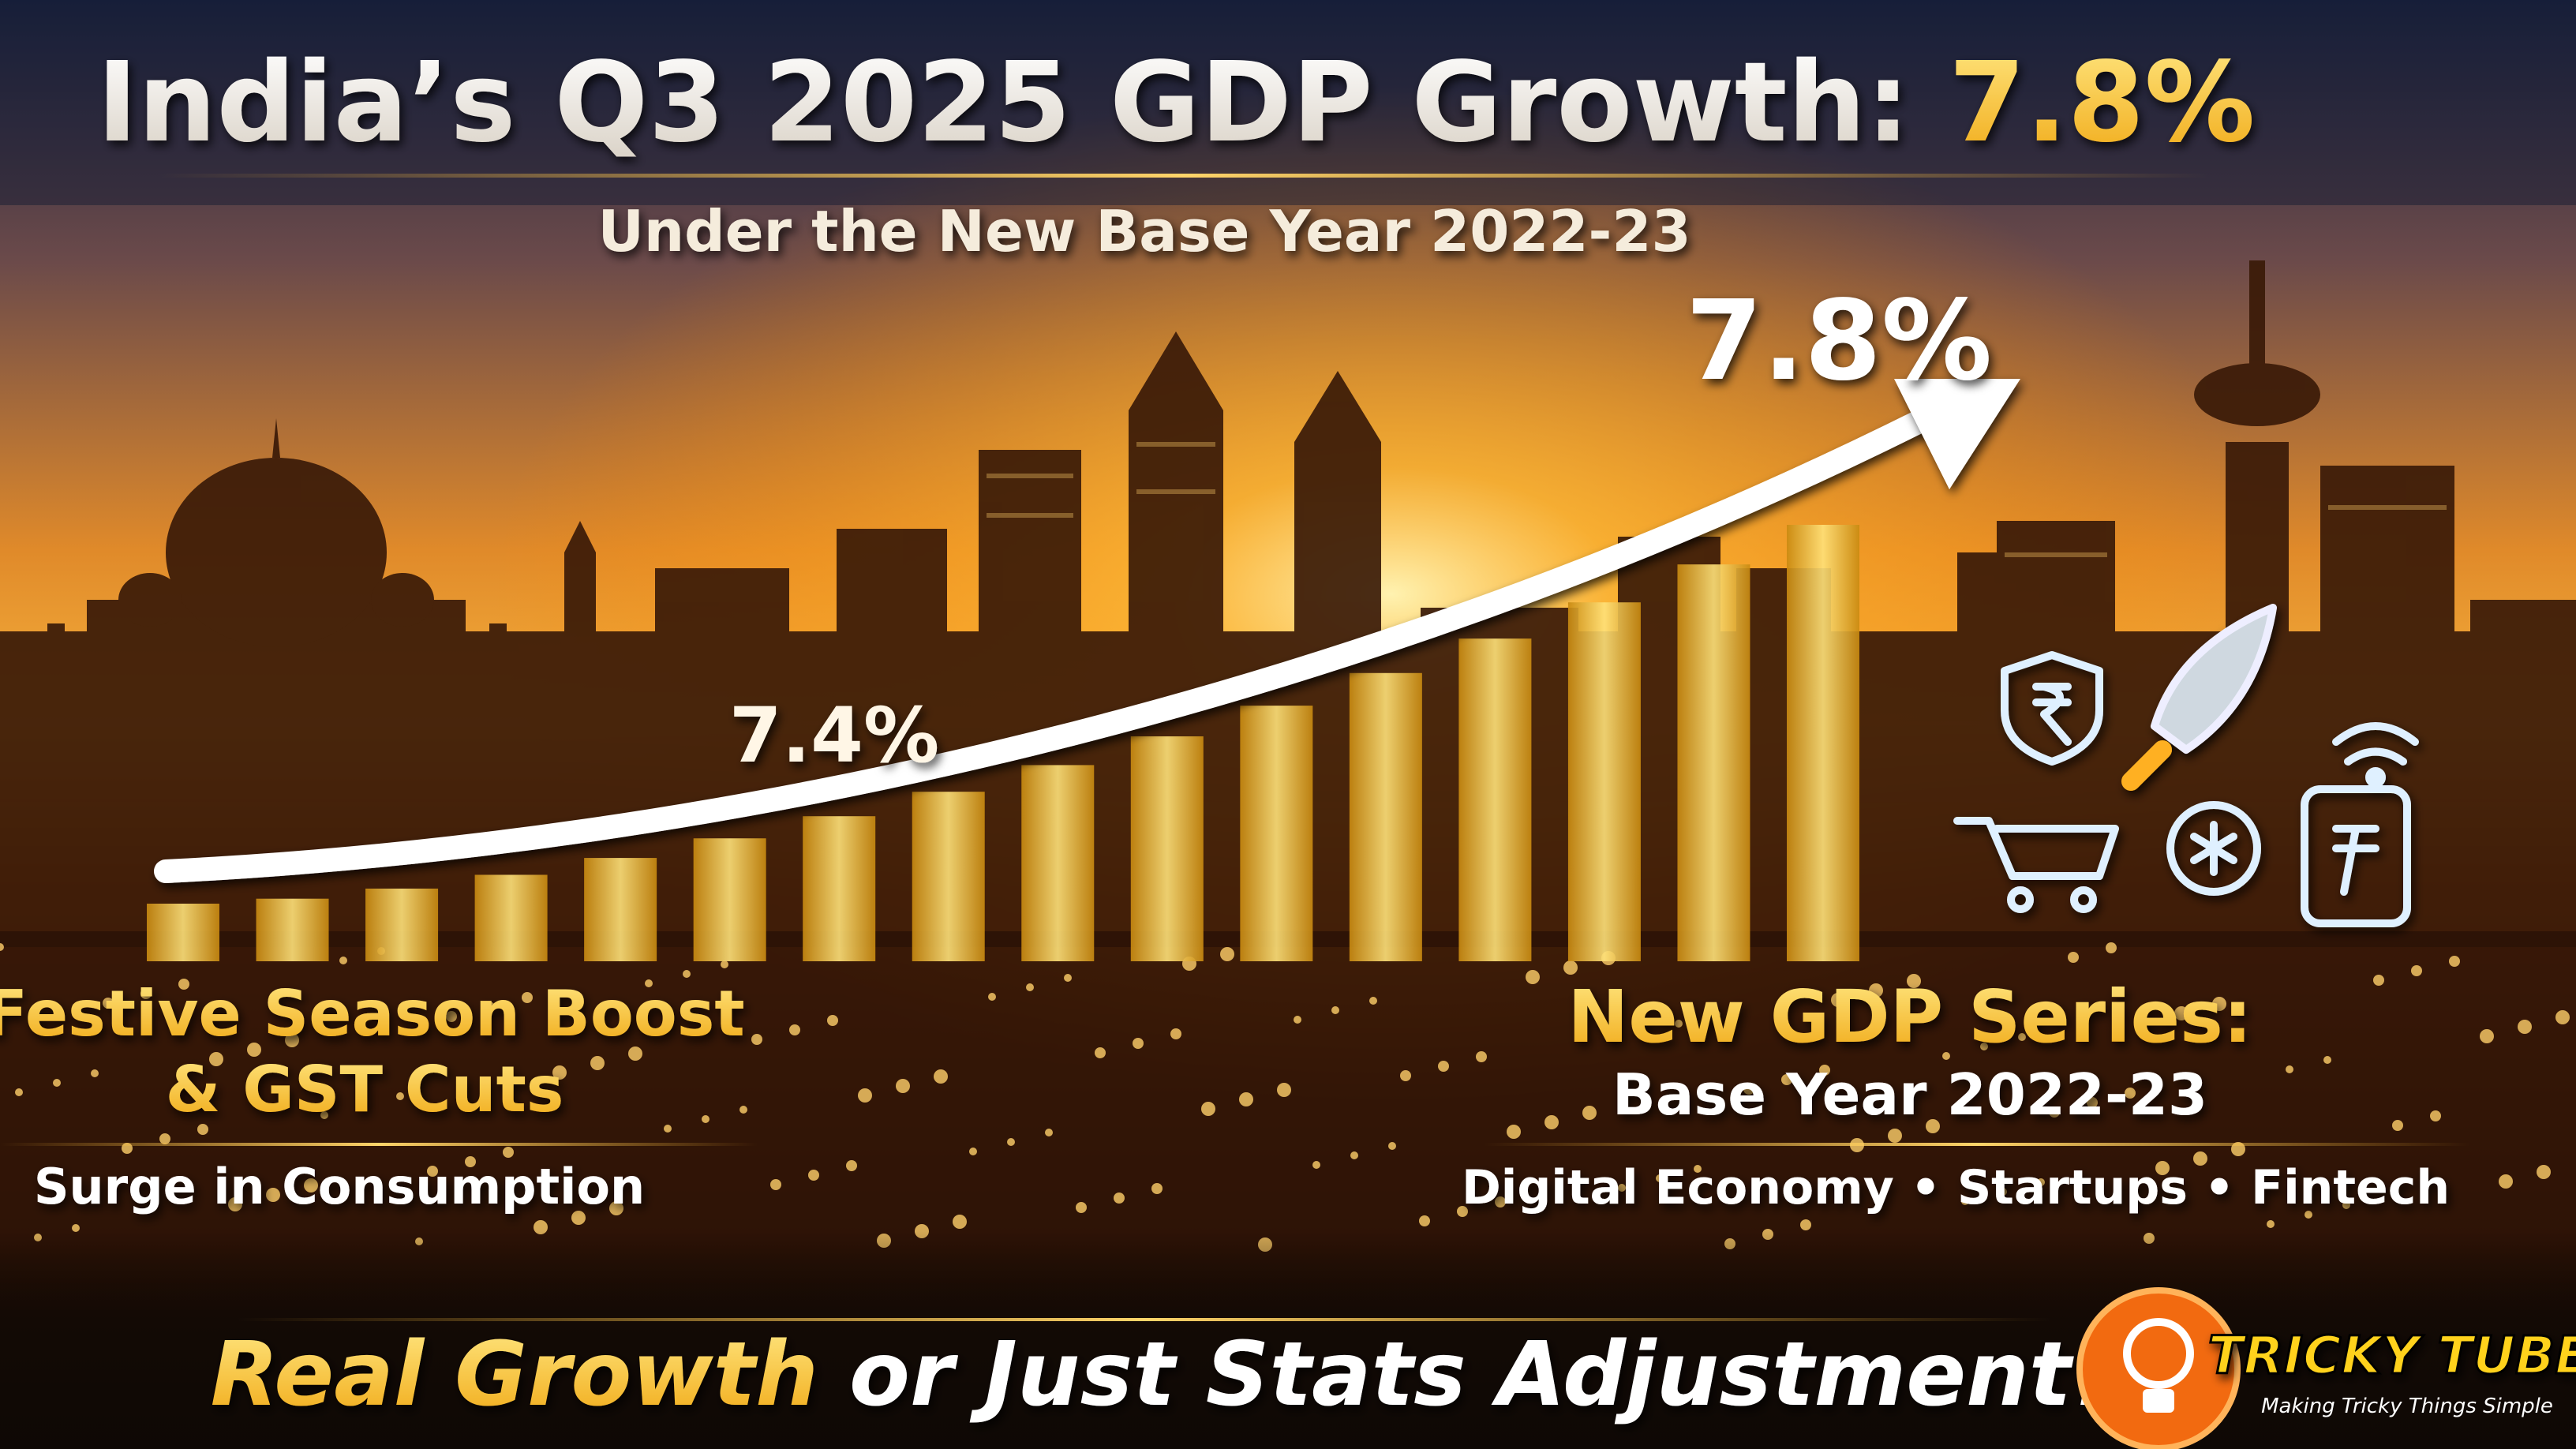  Describe the element at coordinates (365, 1089) in the screenshot. I see `left-heading-2: & GST Cuts` at that location.